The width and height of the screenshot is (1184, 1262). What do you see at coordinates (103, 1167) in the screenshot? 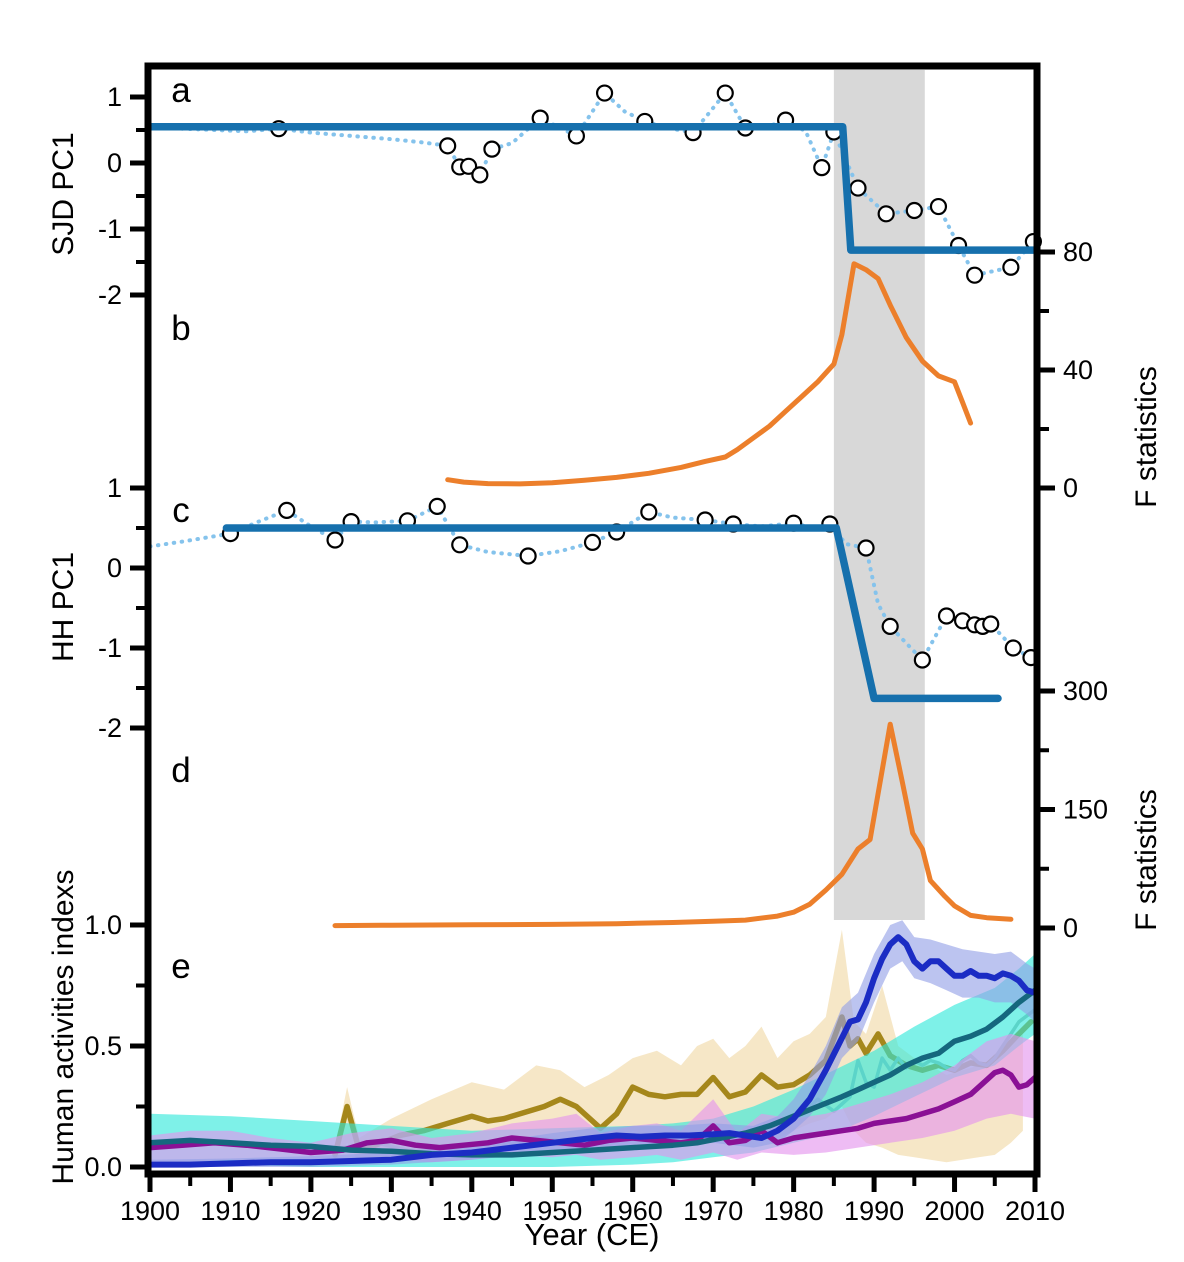
I see `y-axis-tick-label: 0.0` at bounding box center [103, 1167].